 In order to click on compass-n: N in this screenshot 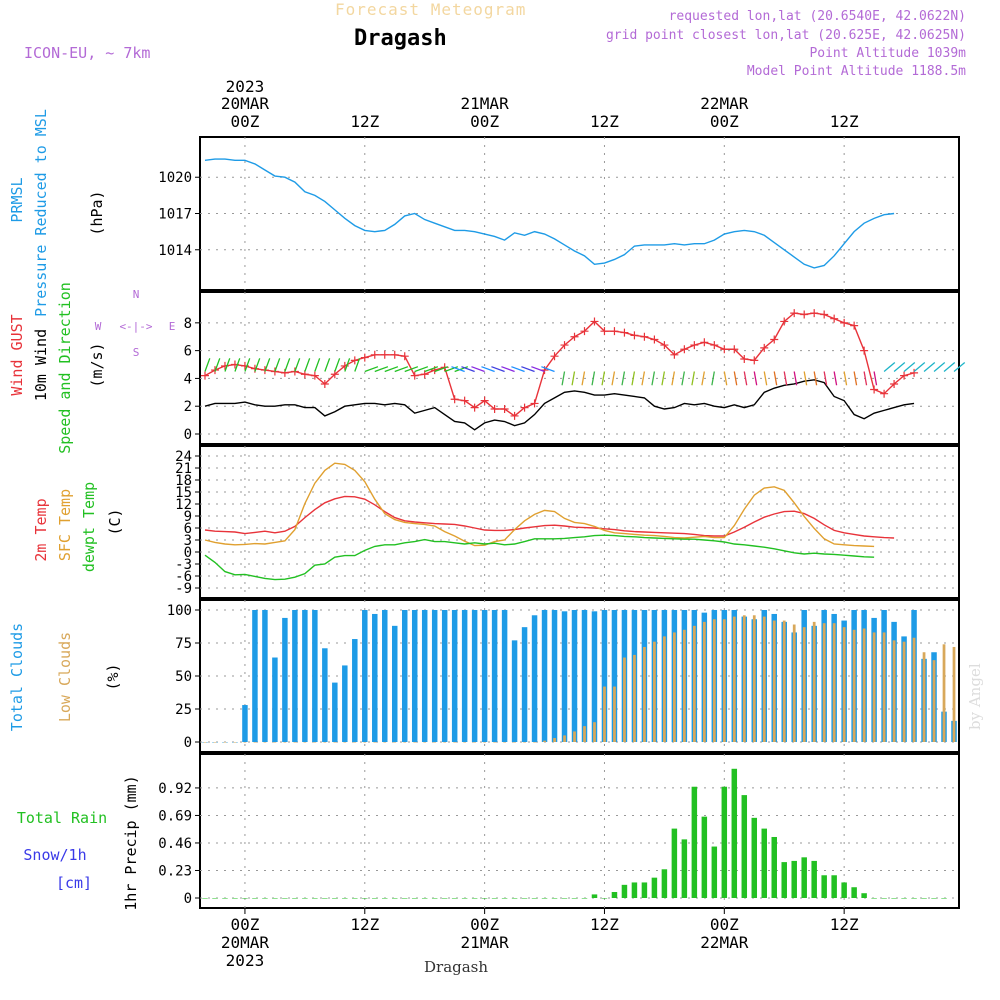, I will do `click(136, 294)`.